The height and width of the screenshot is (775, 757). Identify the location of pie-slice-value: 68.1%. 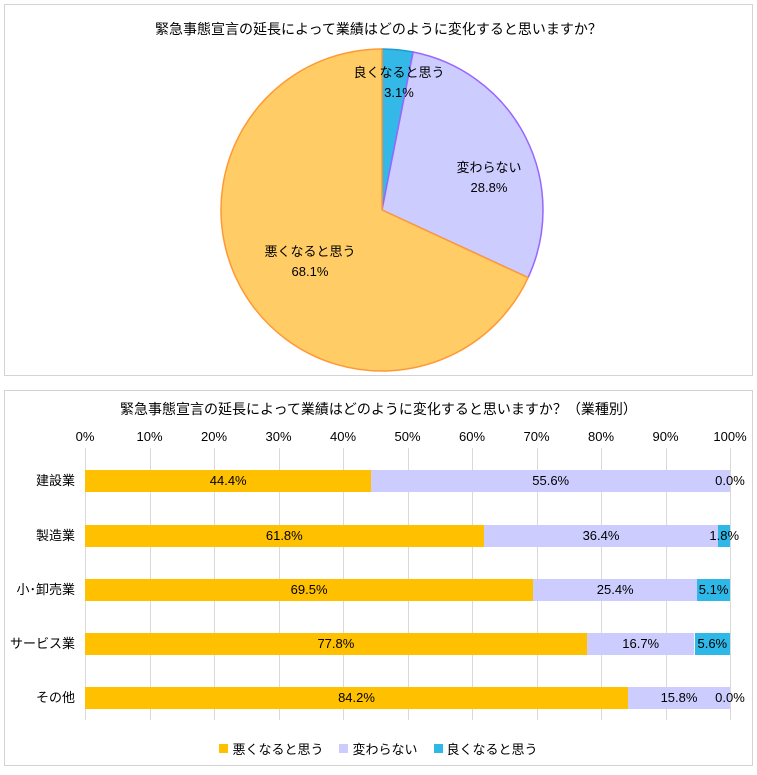
(310, 271).